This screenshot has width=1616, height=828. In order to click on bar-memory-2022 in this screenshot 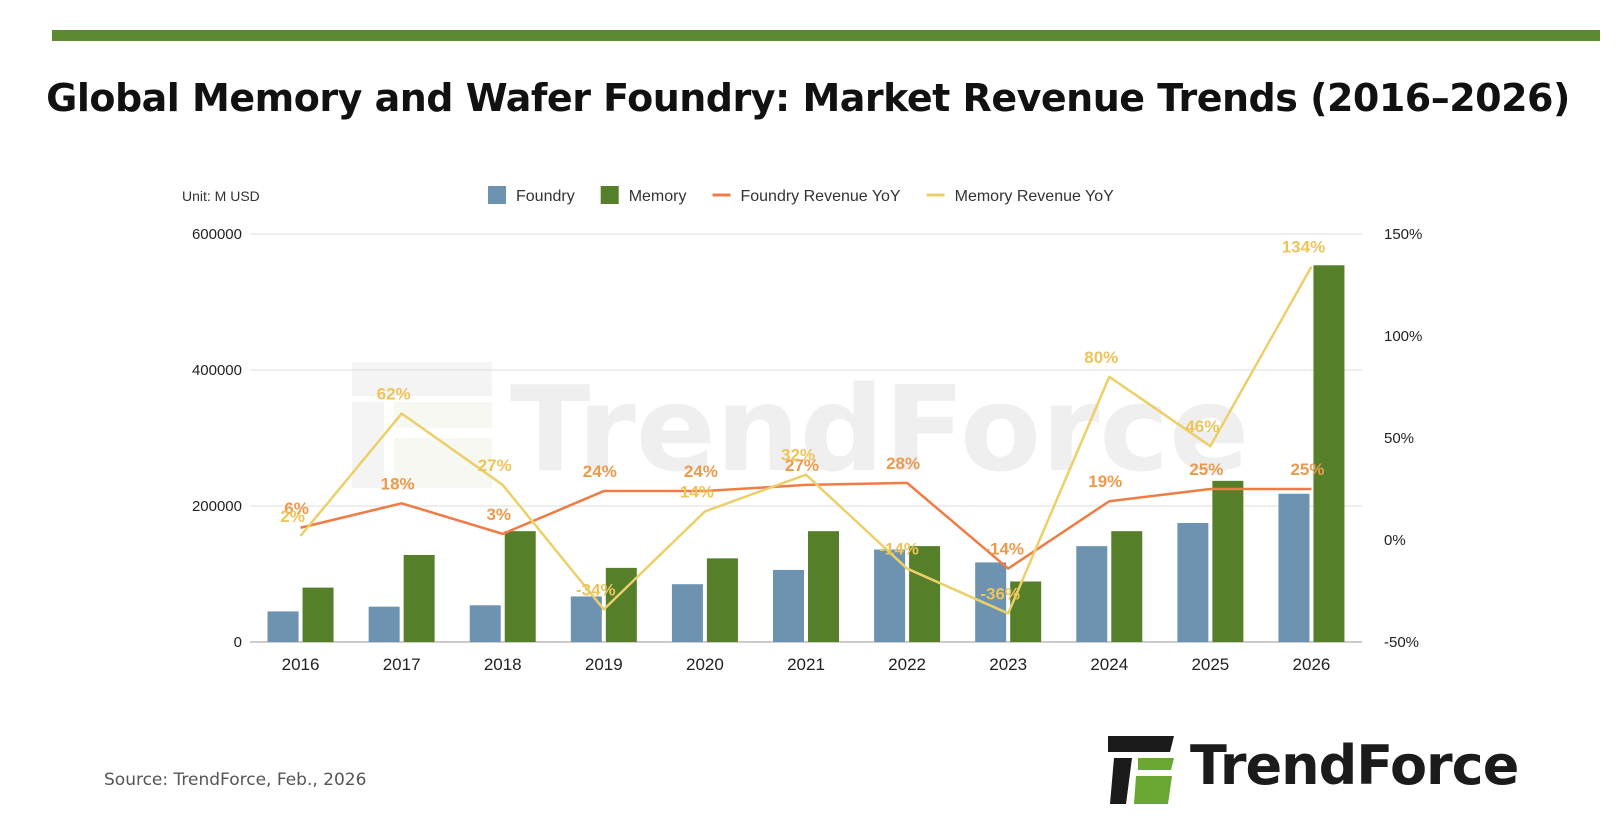, I will do `click(925, 594)`.